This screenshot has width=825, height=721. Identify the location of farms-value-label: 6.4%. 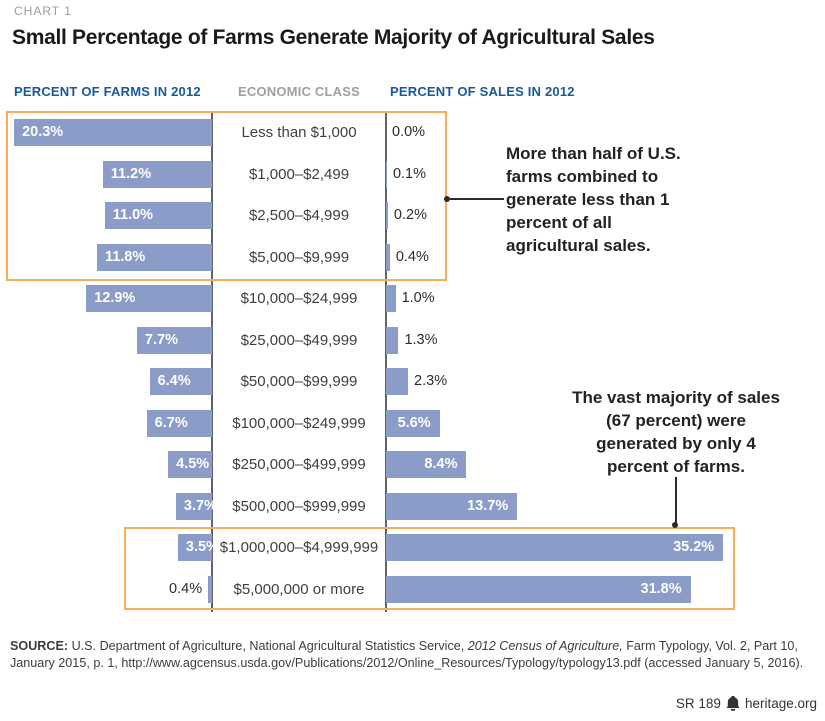
(174, 381).